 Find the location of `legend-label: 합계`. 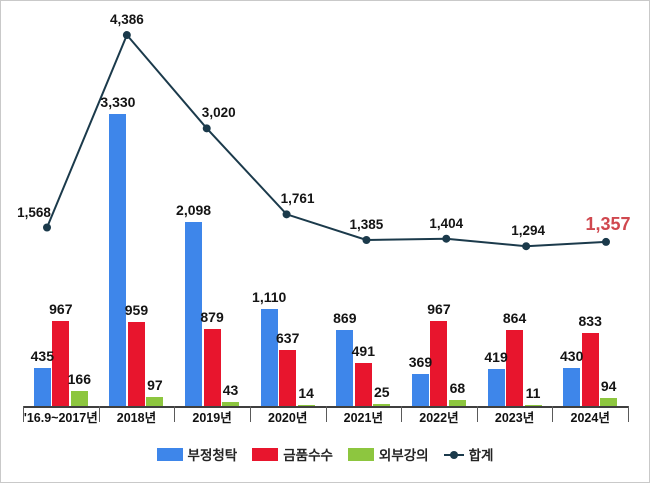

legend-label: 합계 is located at coordinates (481, 455).